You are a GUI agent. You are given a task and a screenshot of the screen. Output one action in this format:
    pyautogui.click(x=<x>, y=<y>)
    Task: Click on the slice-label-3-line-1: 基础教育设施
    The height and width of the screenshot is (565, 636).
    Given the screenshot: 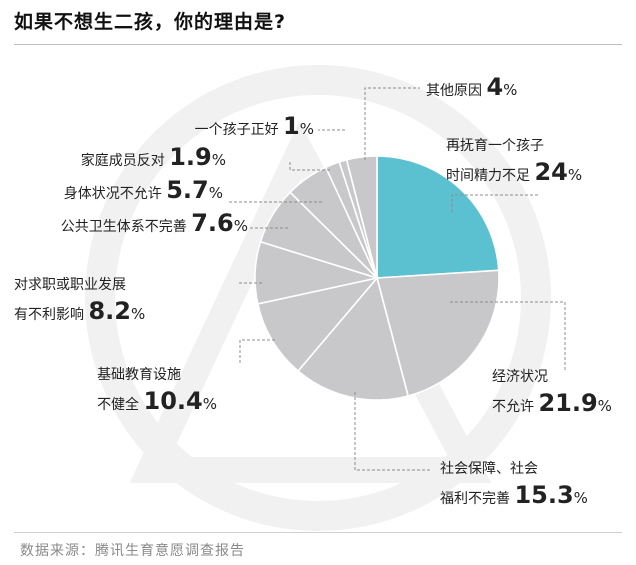 What is the action you would take?
    pyautogui.click(x=139, y=375)
    